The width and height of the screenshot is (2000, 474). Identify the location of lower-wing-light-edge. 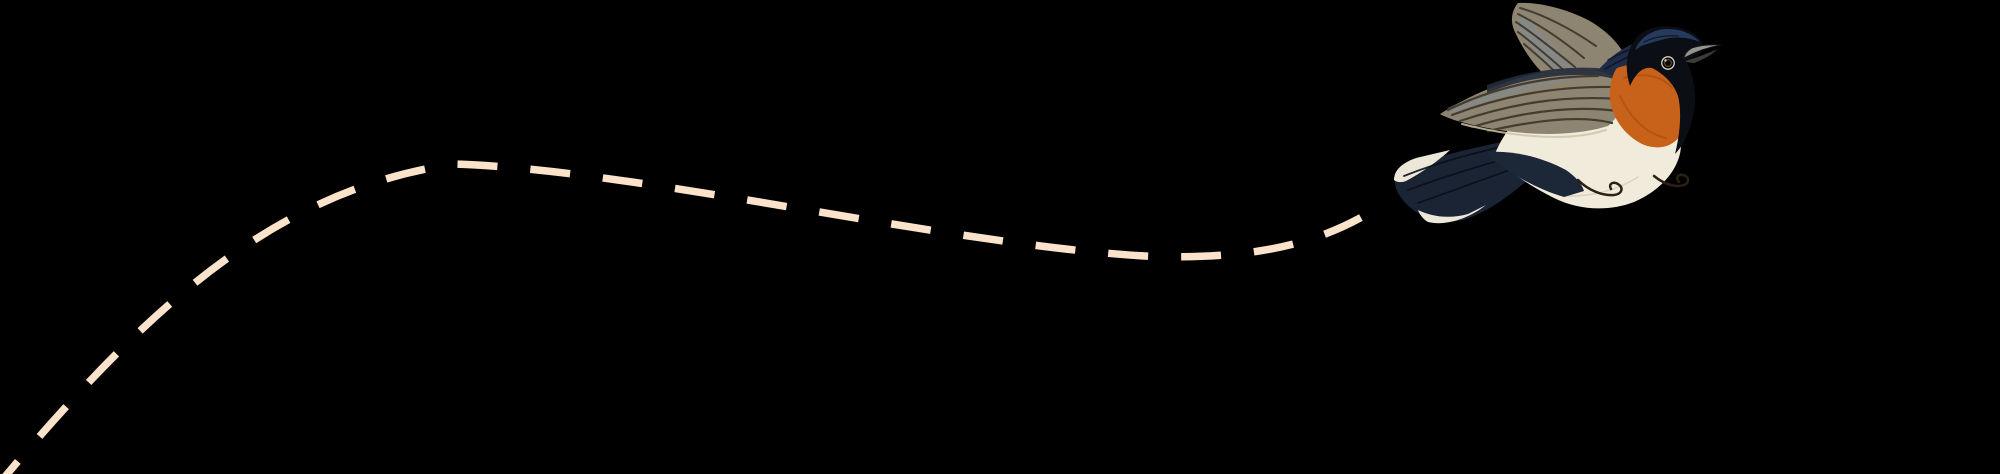
(1534, 130).